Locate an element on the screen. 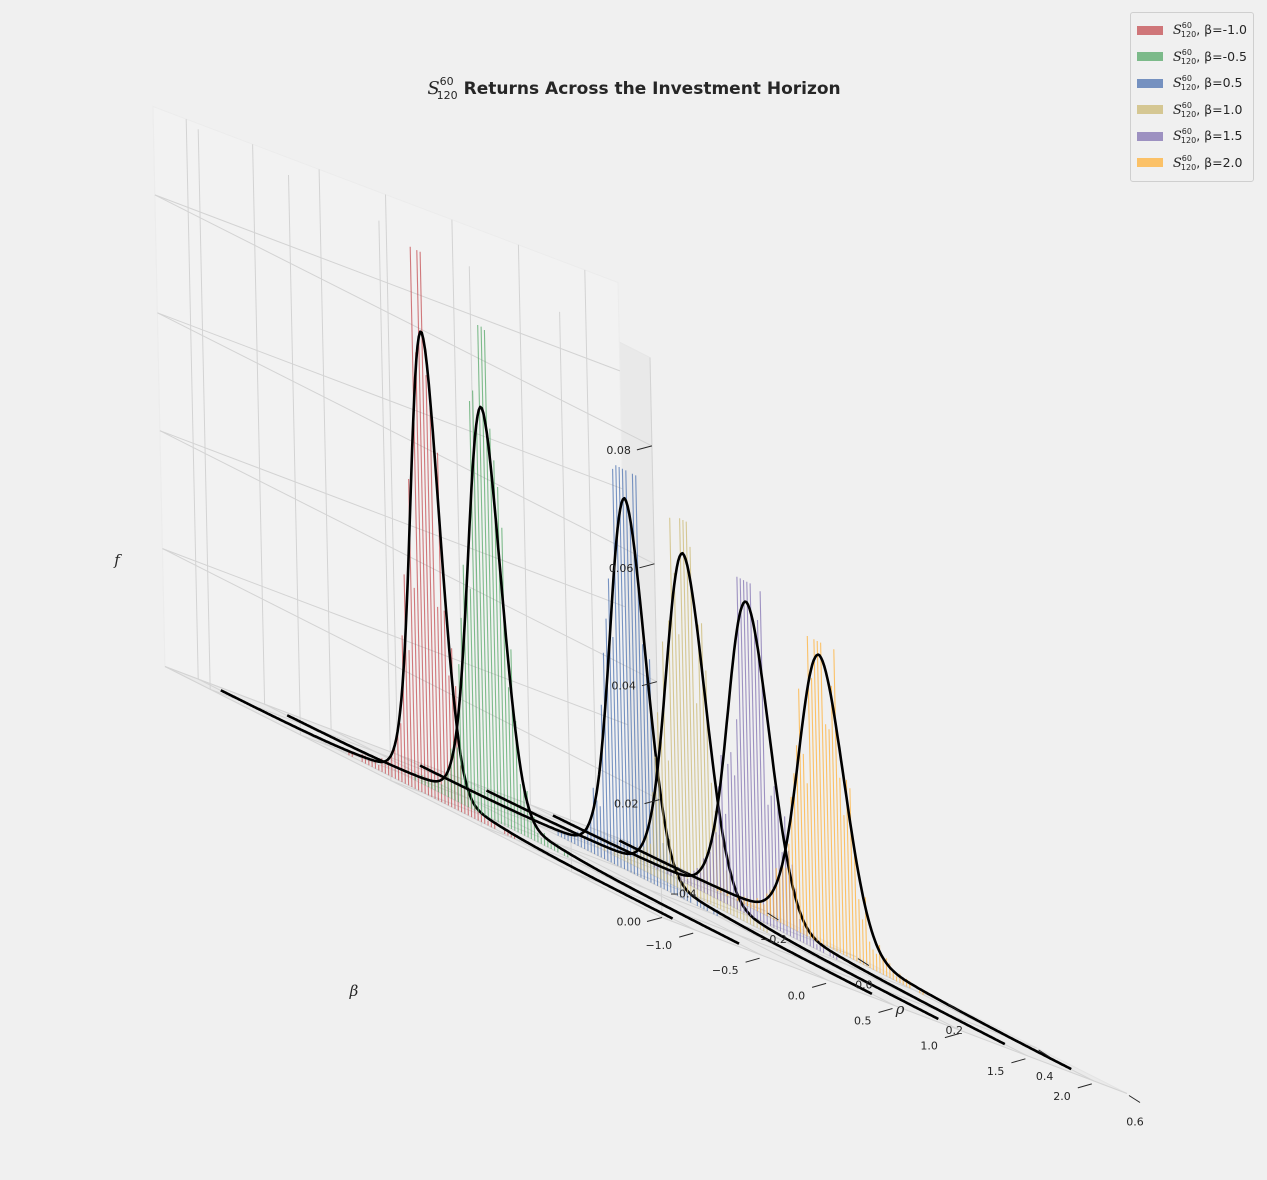 The image size is (1267, 1180). x-tick-label: 0.2 is located at coordinates (955, 1030).